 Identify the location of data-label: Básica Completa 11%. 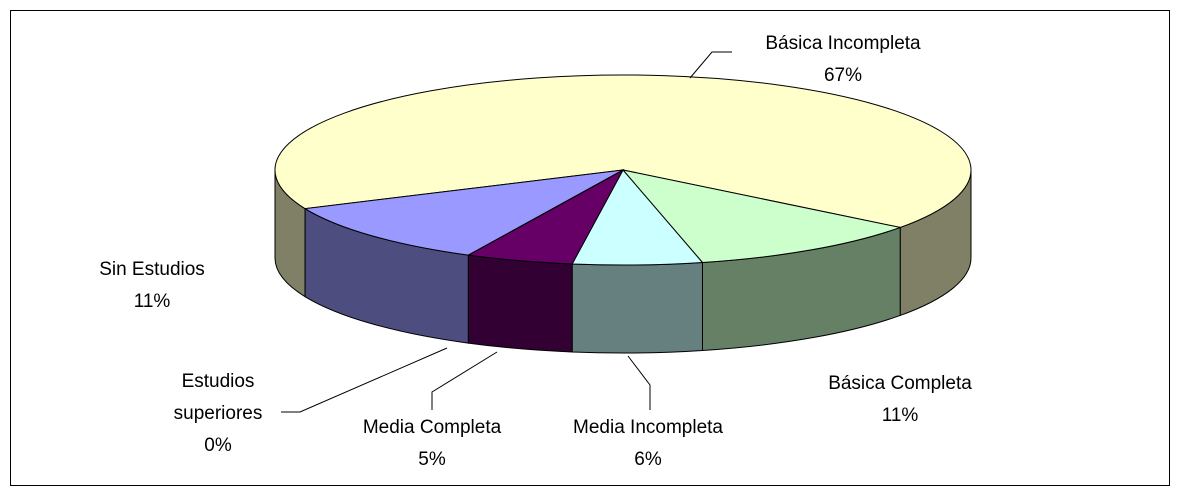
(900, 400).